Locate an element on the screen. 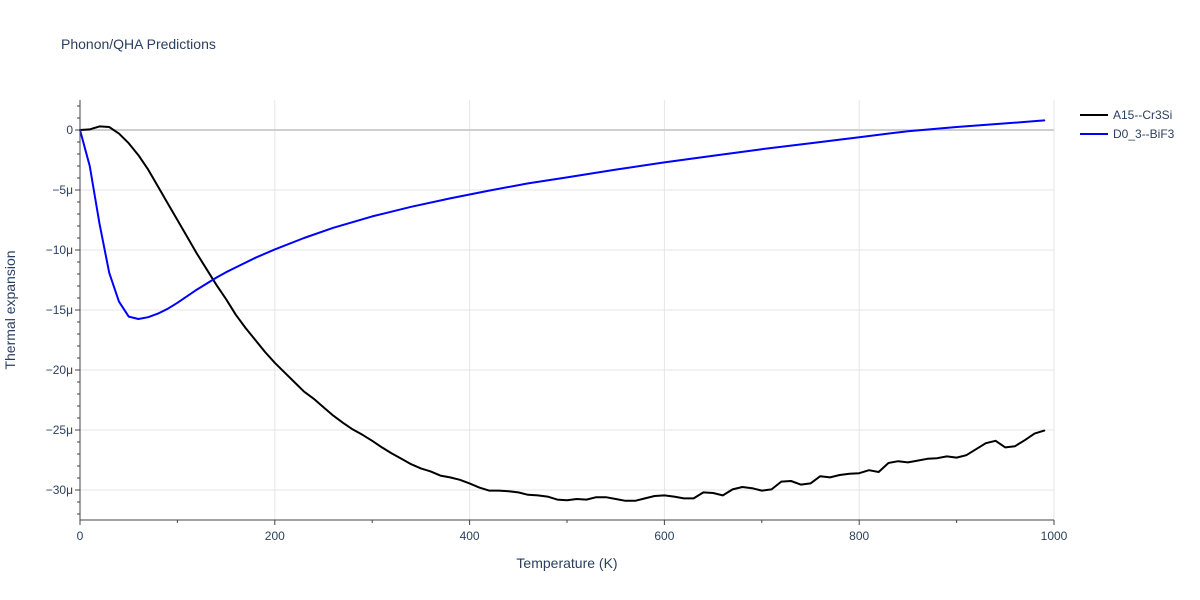  y-tick-label: −20μ is located at coordinates (59, 370).